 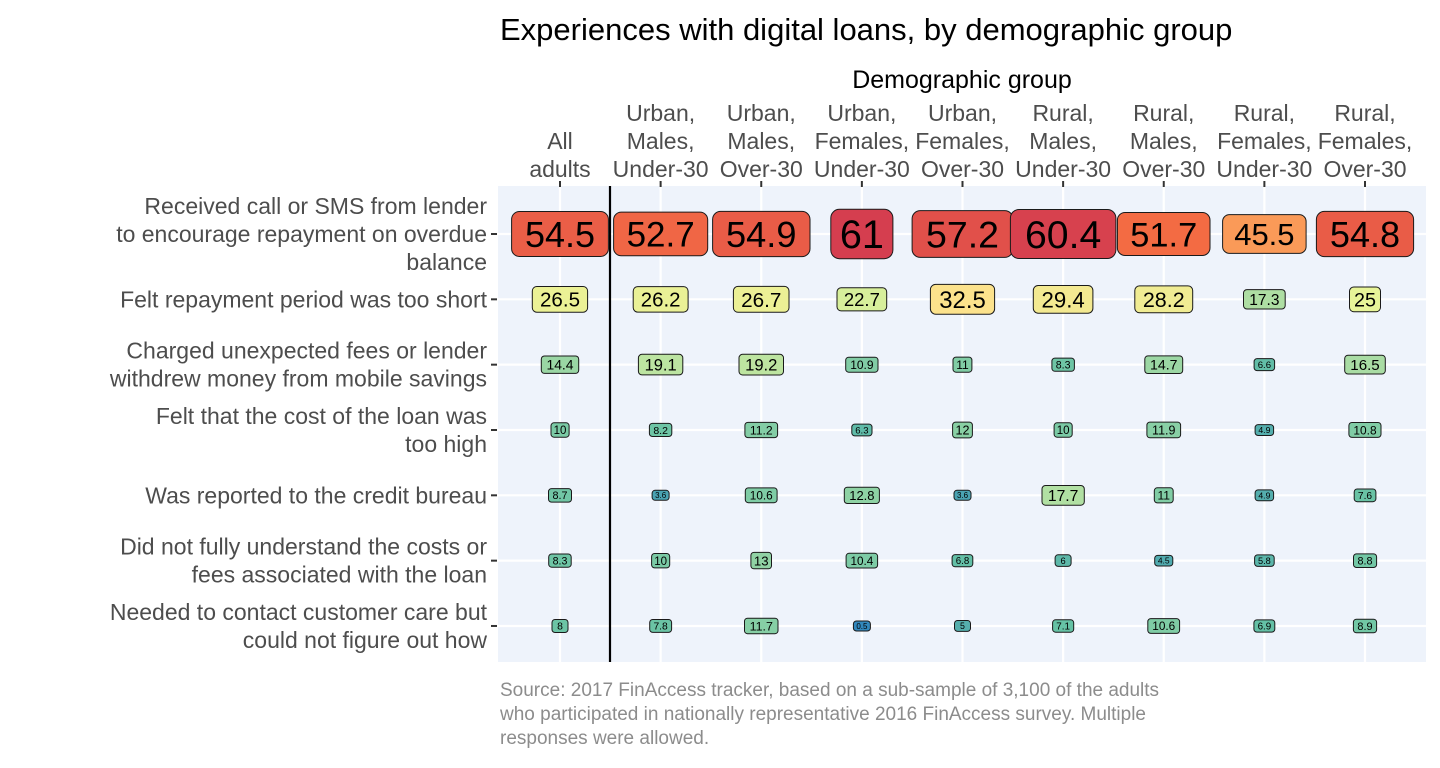 I want to click on tile-value-label: 5, so click(x=962, y=626).